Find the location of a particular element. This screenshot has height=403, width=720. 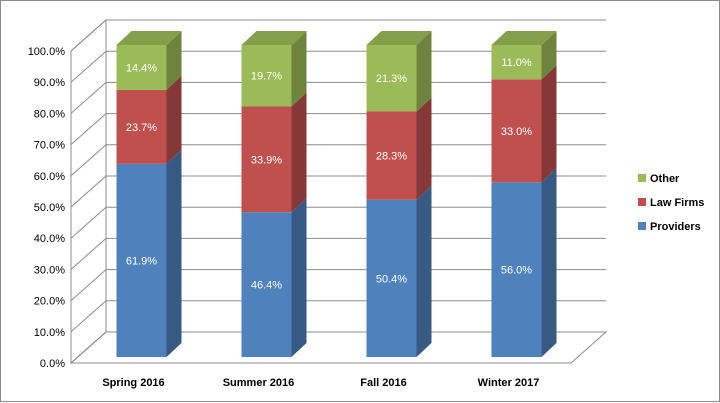

bar-segment-providers: 61.9% is located at coordinates (149, 253).